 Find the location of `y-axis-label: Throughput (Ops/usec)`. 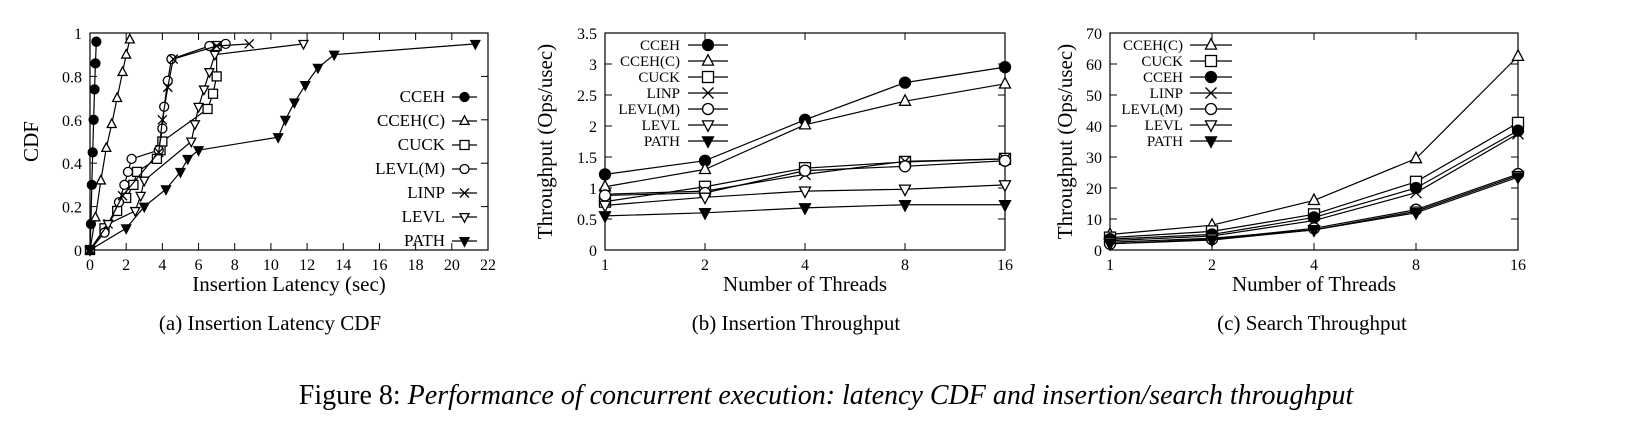

y-axis-label: Throughput (Ops/usec) is located at coordinates (1065, 141).